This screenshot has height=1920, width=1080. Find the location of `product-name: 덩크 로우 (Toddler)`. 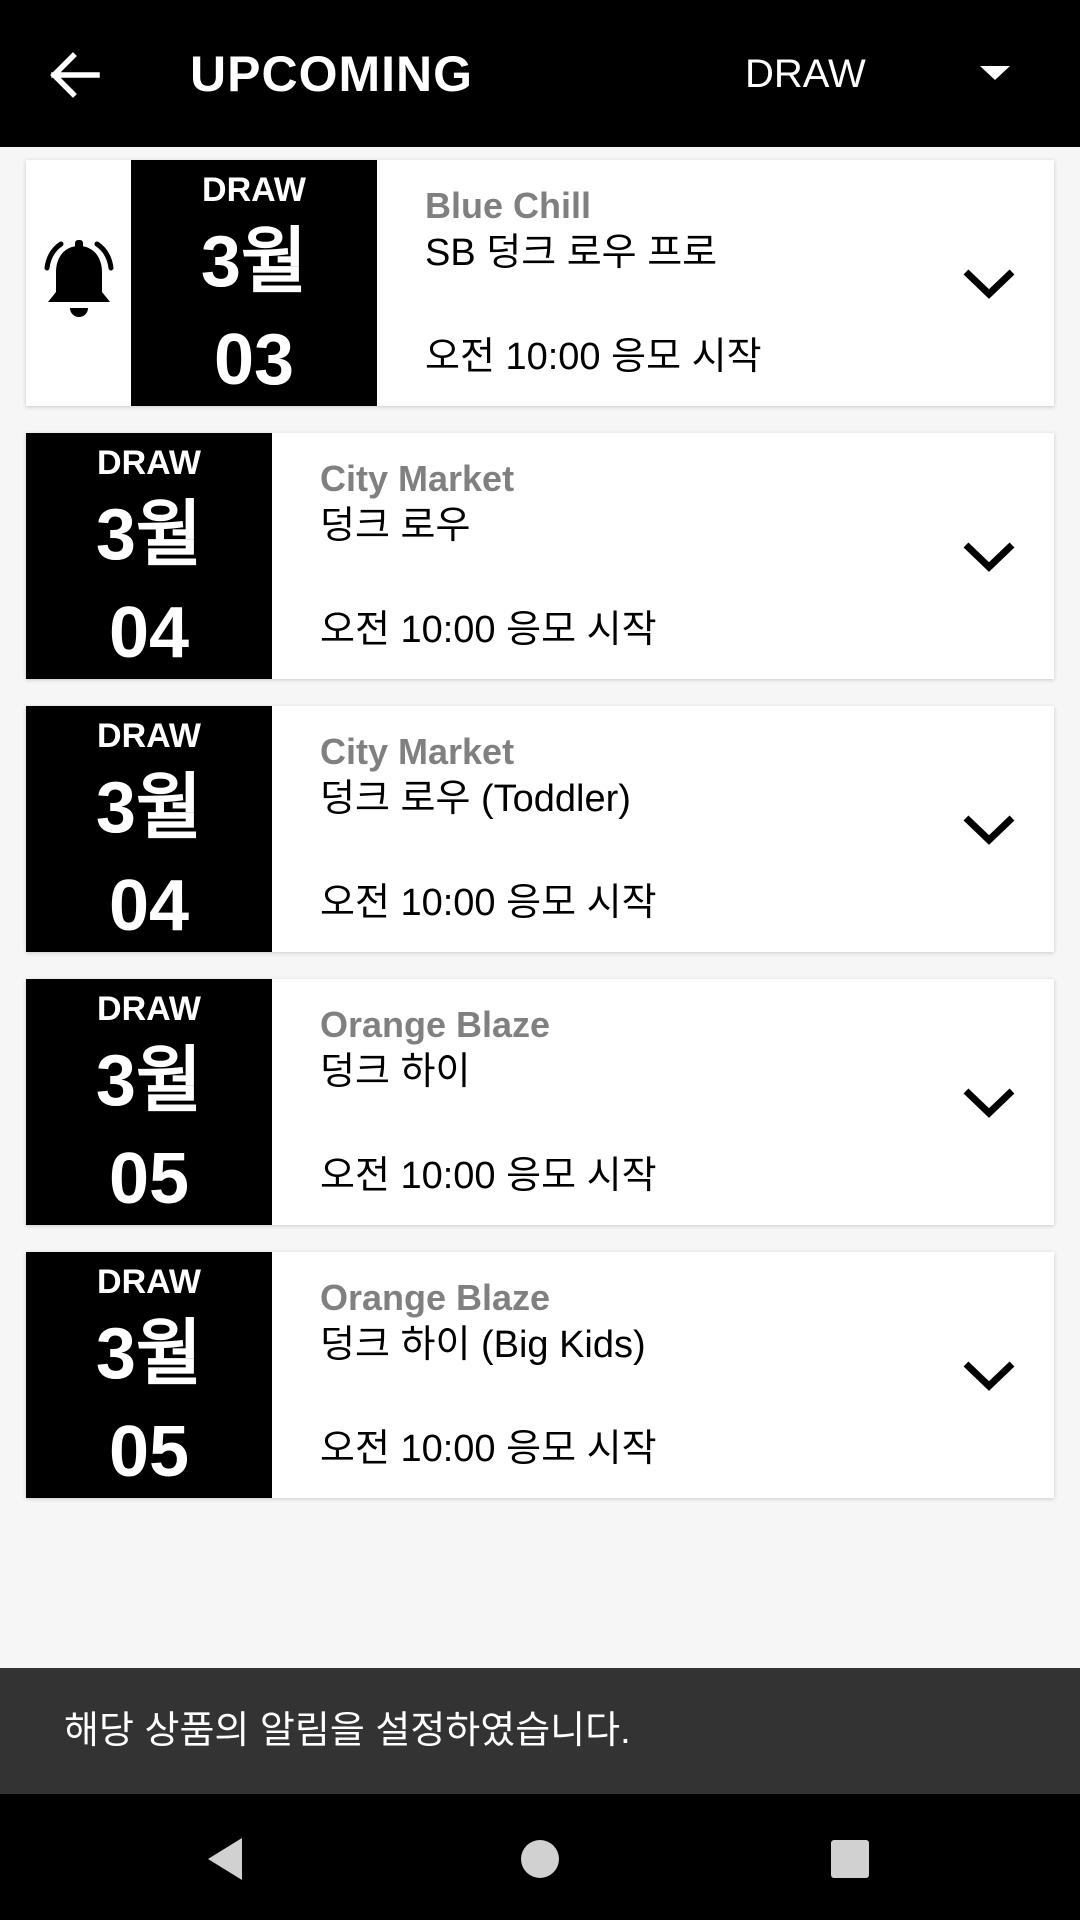

product-name: 덩크 로우 (Toddler) is located at coordinates (475, 799).